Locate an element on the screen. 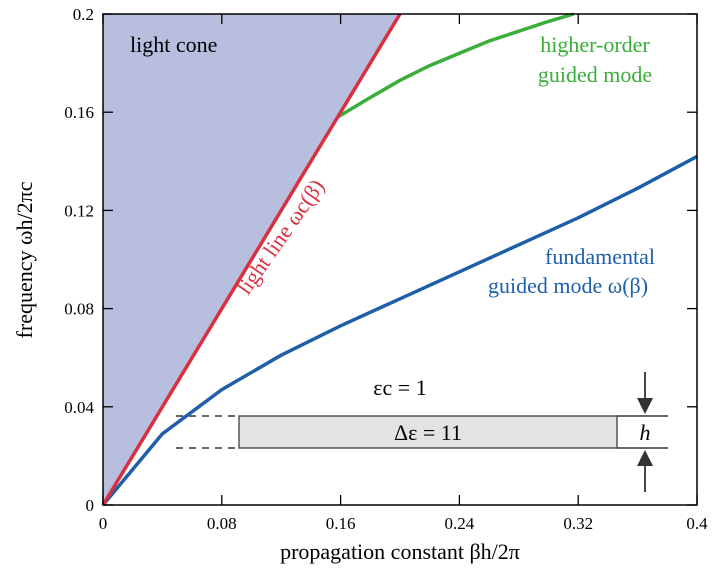 Image resolution: width=712 pixels, height=569 pixels. slab-core is located at coordinates (428, 432).